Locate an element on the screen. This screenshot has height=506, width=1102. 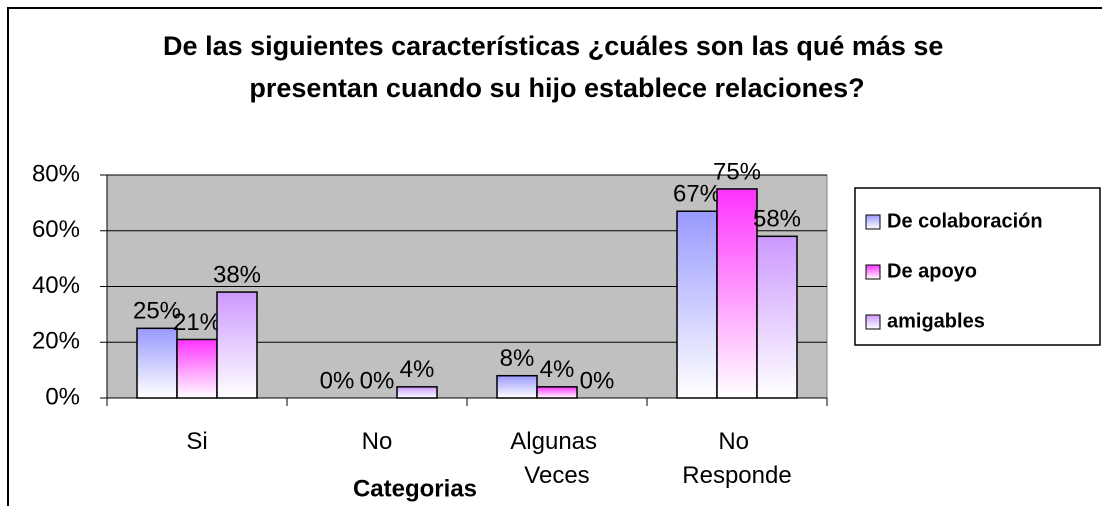
legend-label: De colaboración is located at coordinates (965, 221).